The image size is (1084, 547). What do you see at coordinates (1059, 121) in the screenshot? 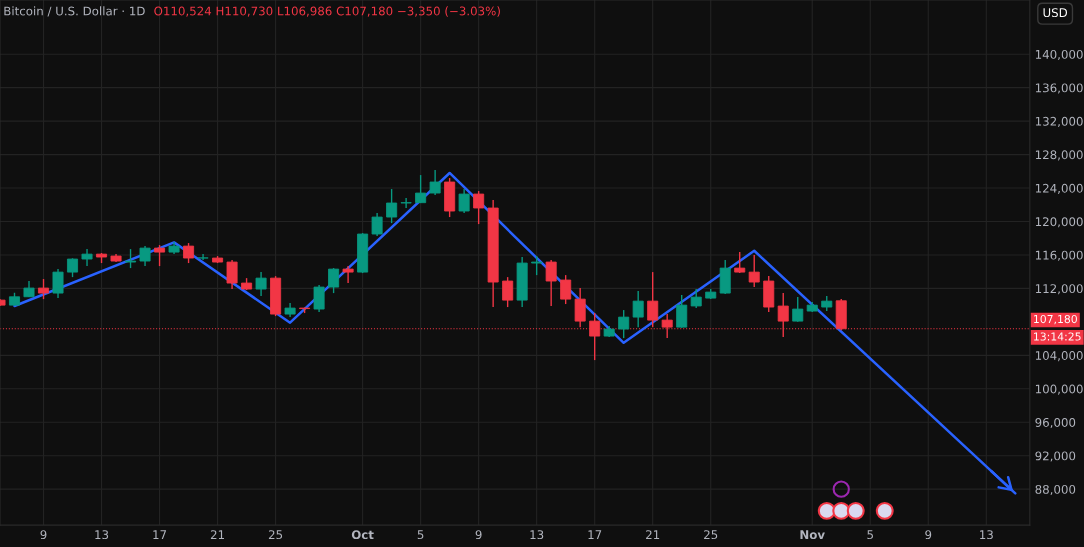
I see `y-tick-label: 132,000` at bounding box center [1059, 121].